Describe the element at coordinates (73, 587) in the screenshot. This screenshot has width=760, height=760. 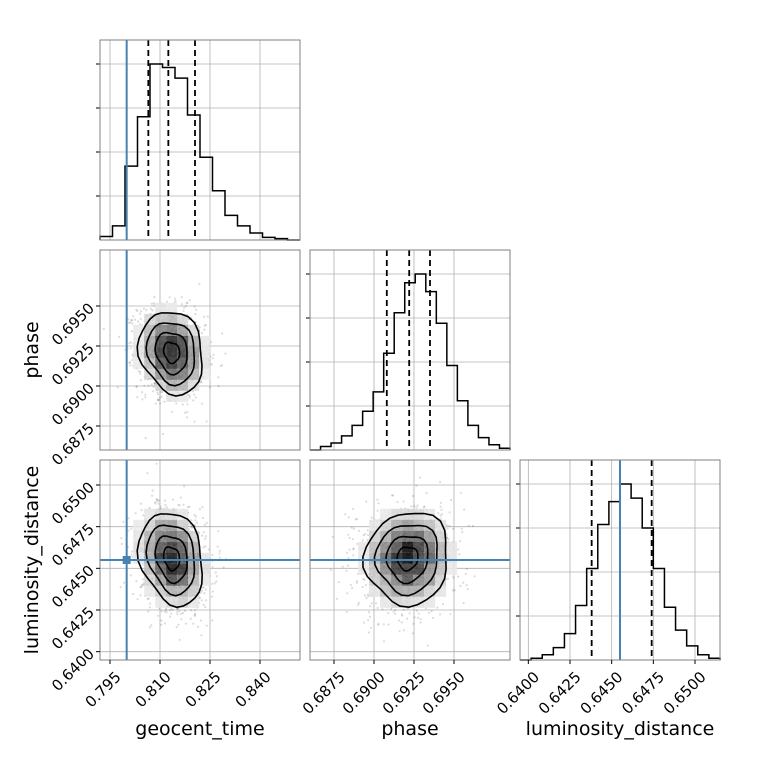
I see `y-tick-label: 0.6450` at that location.